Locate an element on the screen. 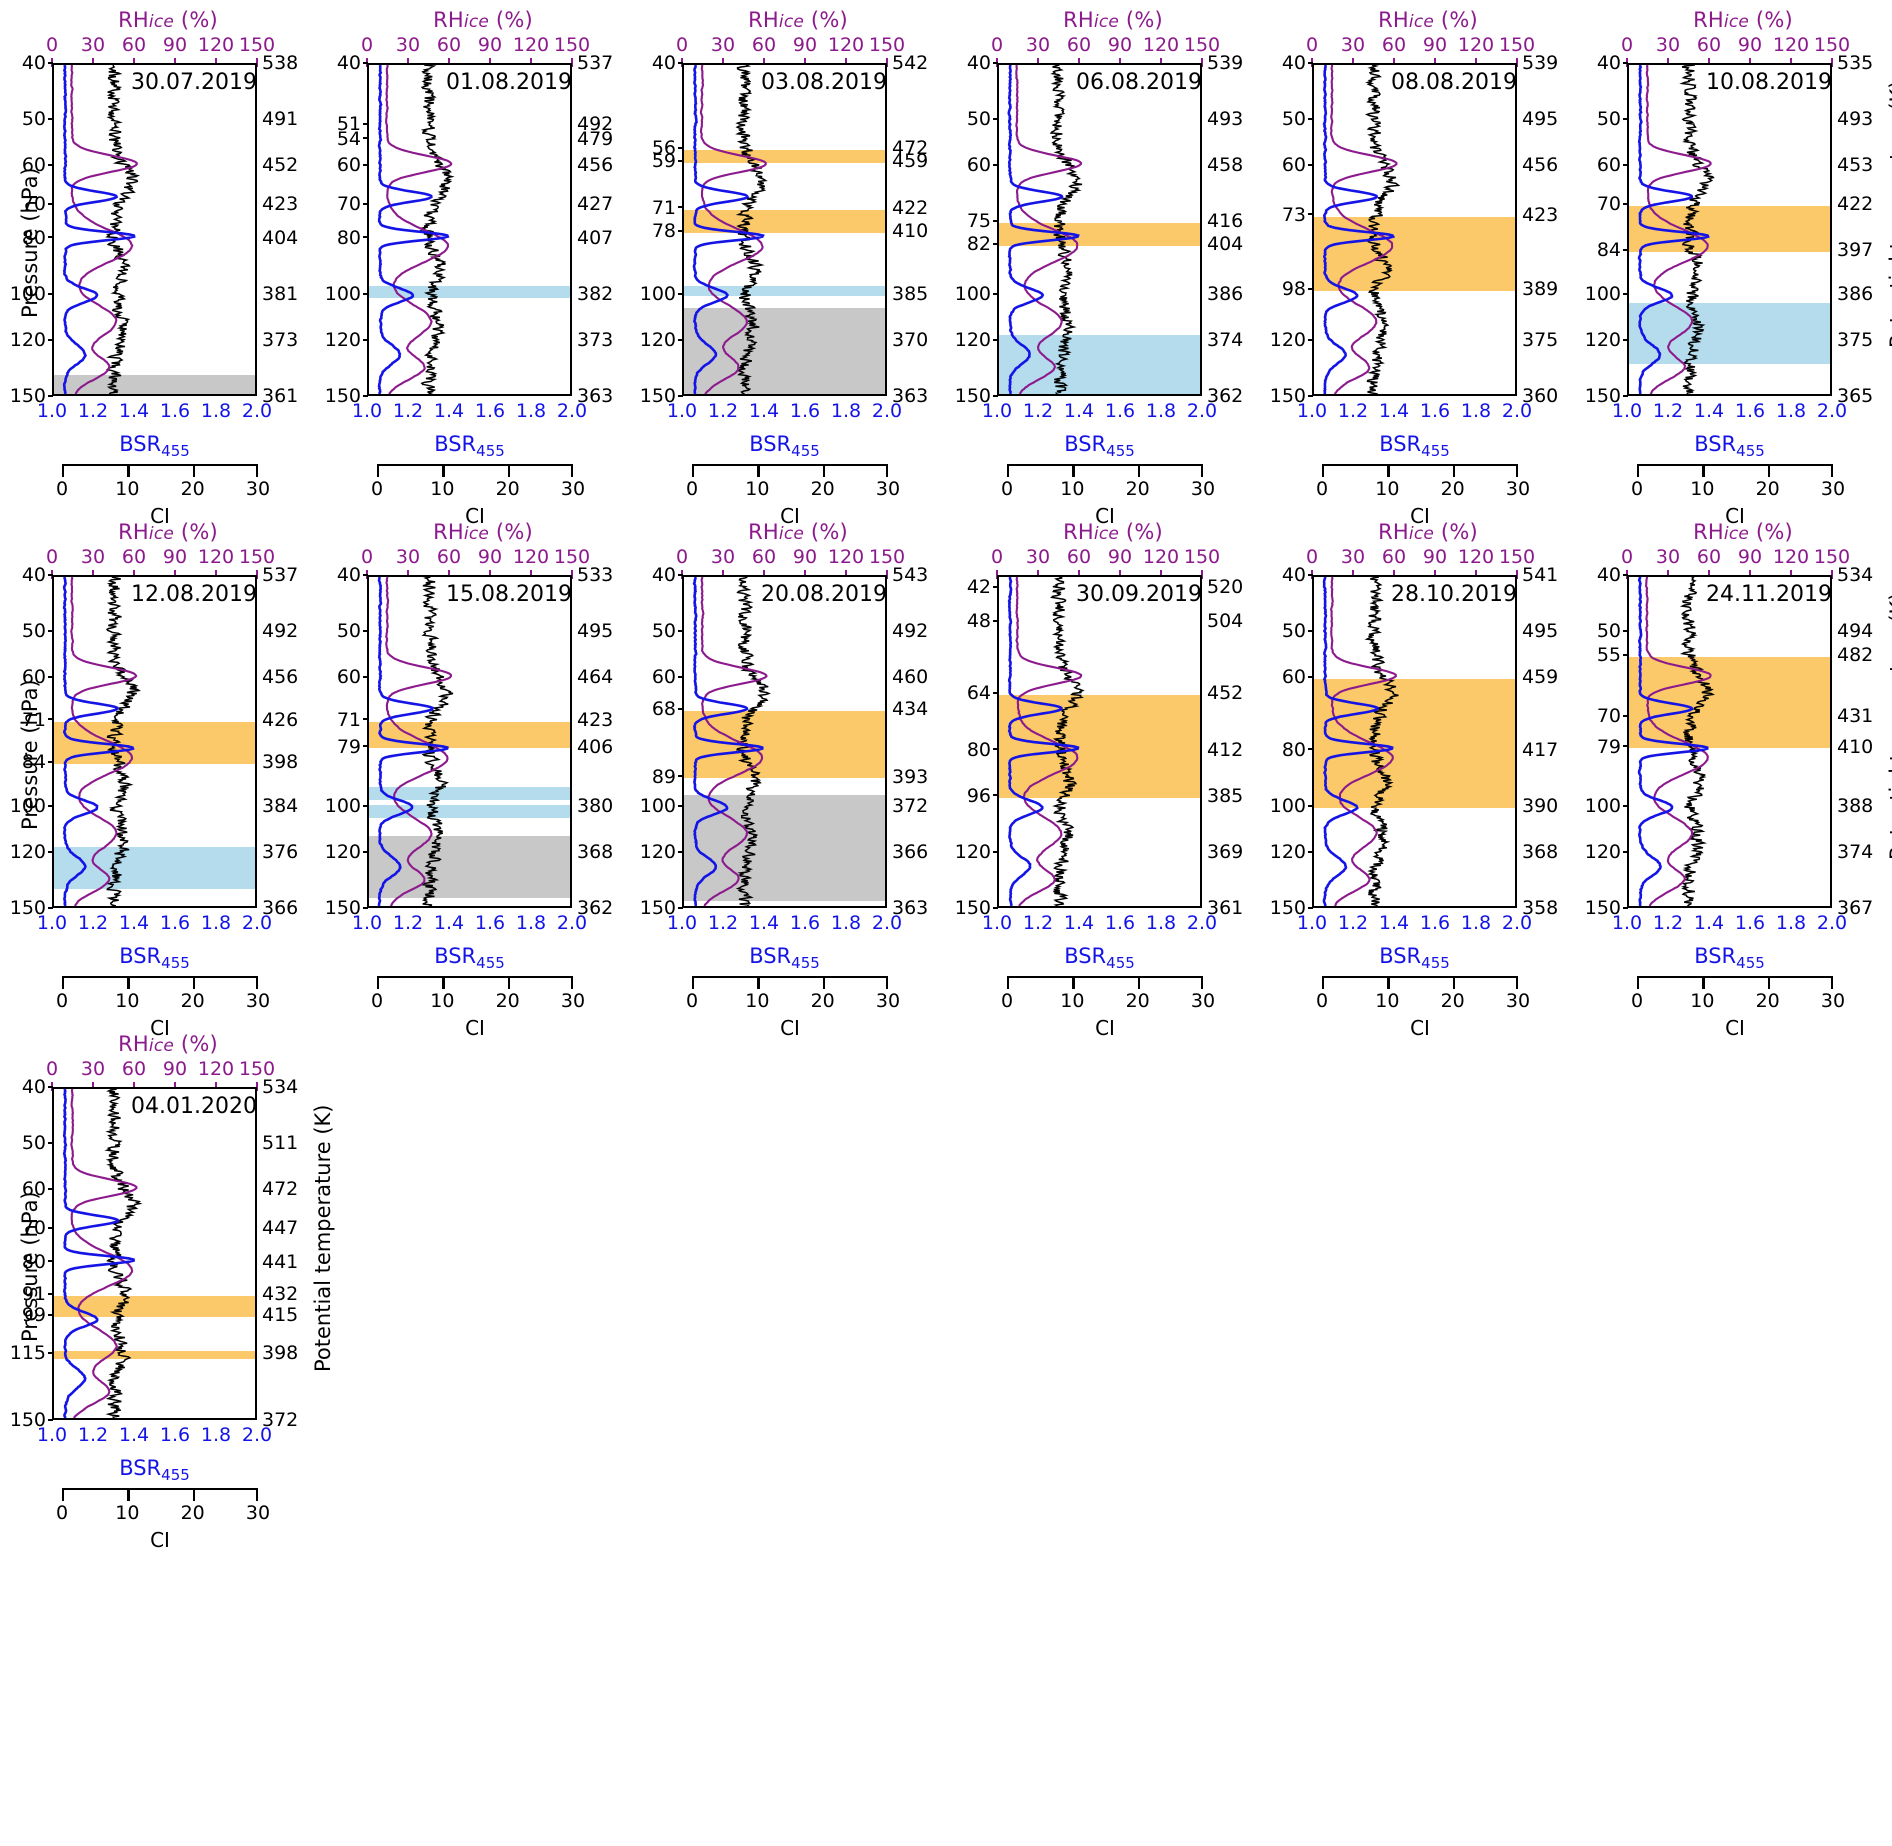 The width and height of the screenshot is (1892, 1846). theta-tick-label: 539 is located at coordinates (1225, 63).